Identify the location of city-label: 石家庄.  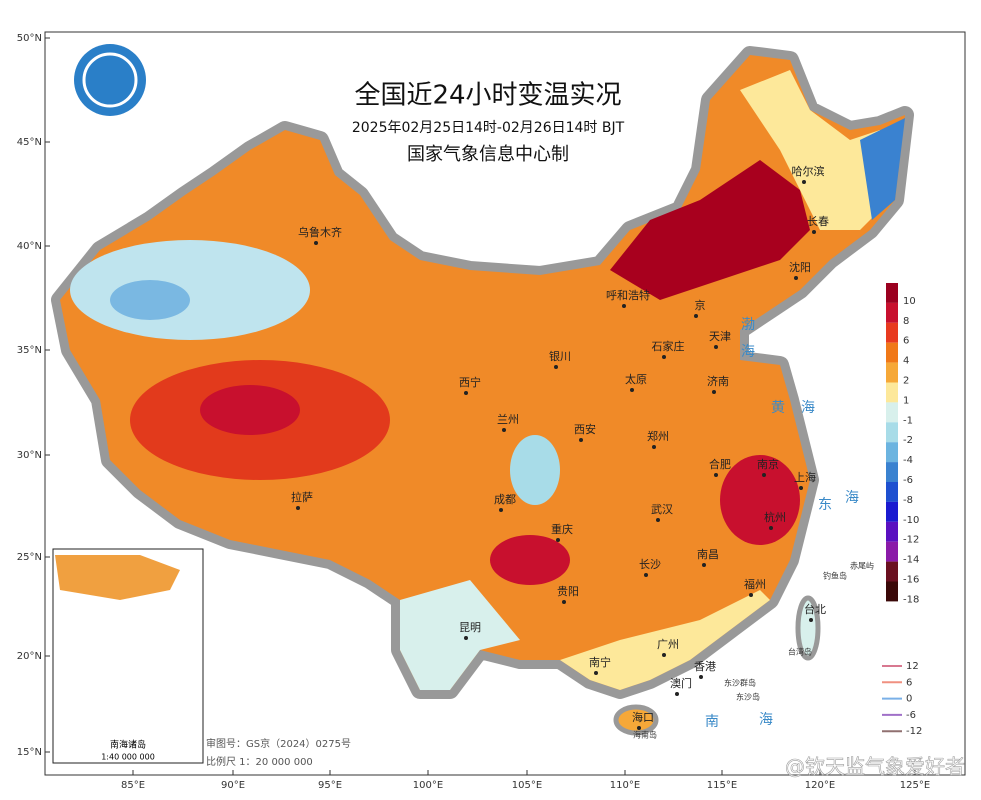
(668, 346).